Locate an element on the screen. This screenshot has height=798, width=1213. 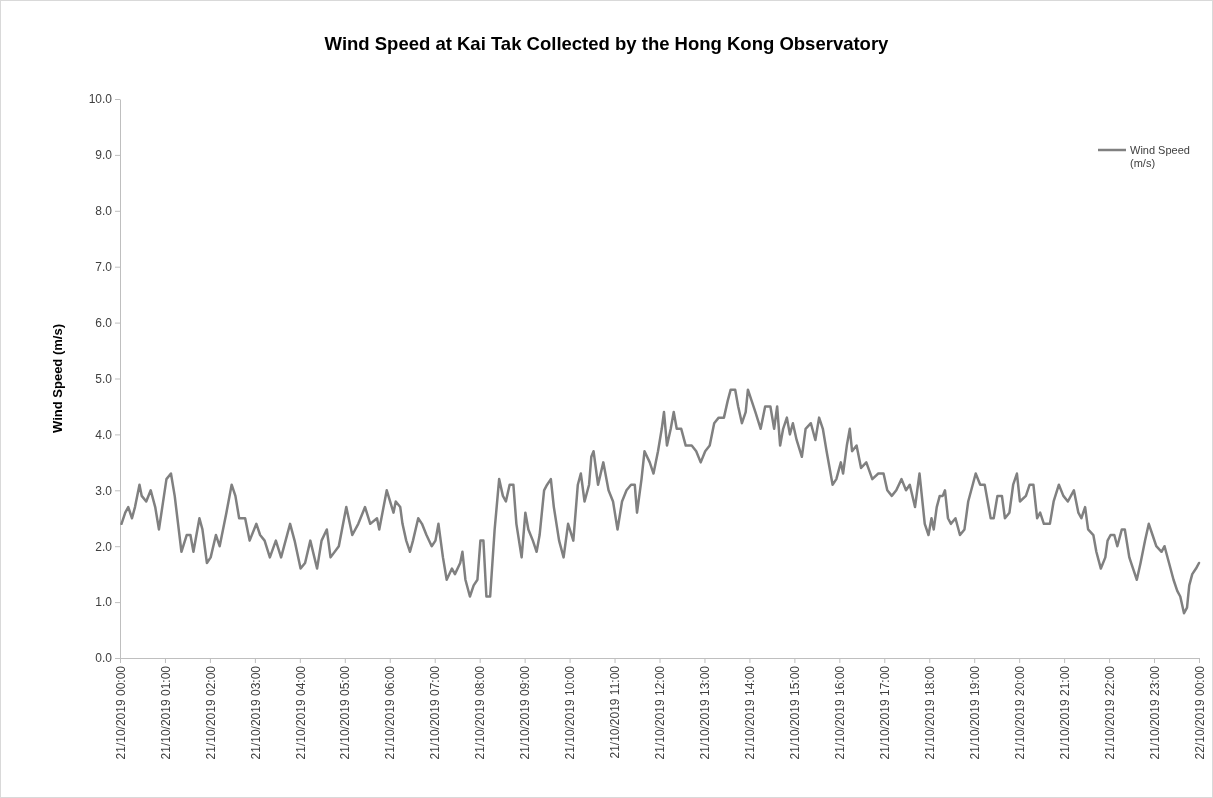
chart-title: Wind Speed at Kai Tak Collected by the Hong Kong Observatory is located at coordinates (607, 43).